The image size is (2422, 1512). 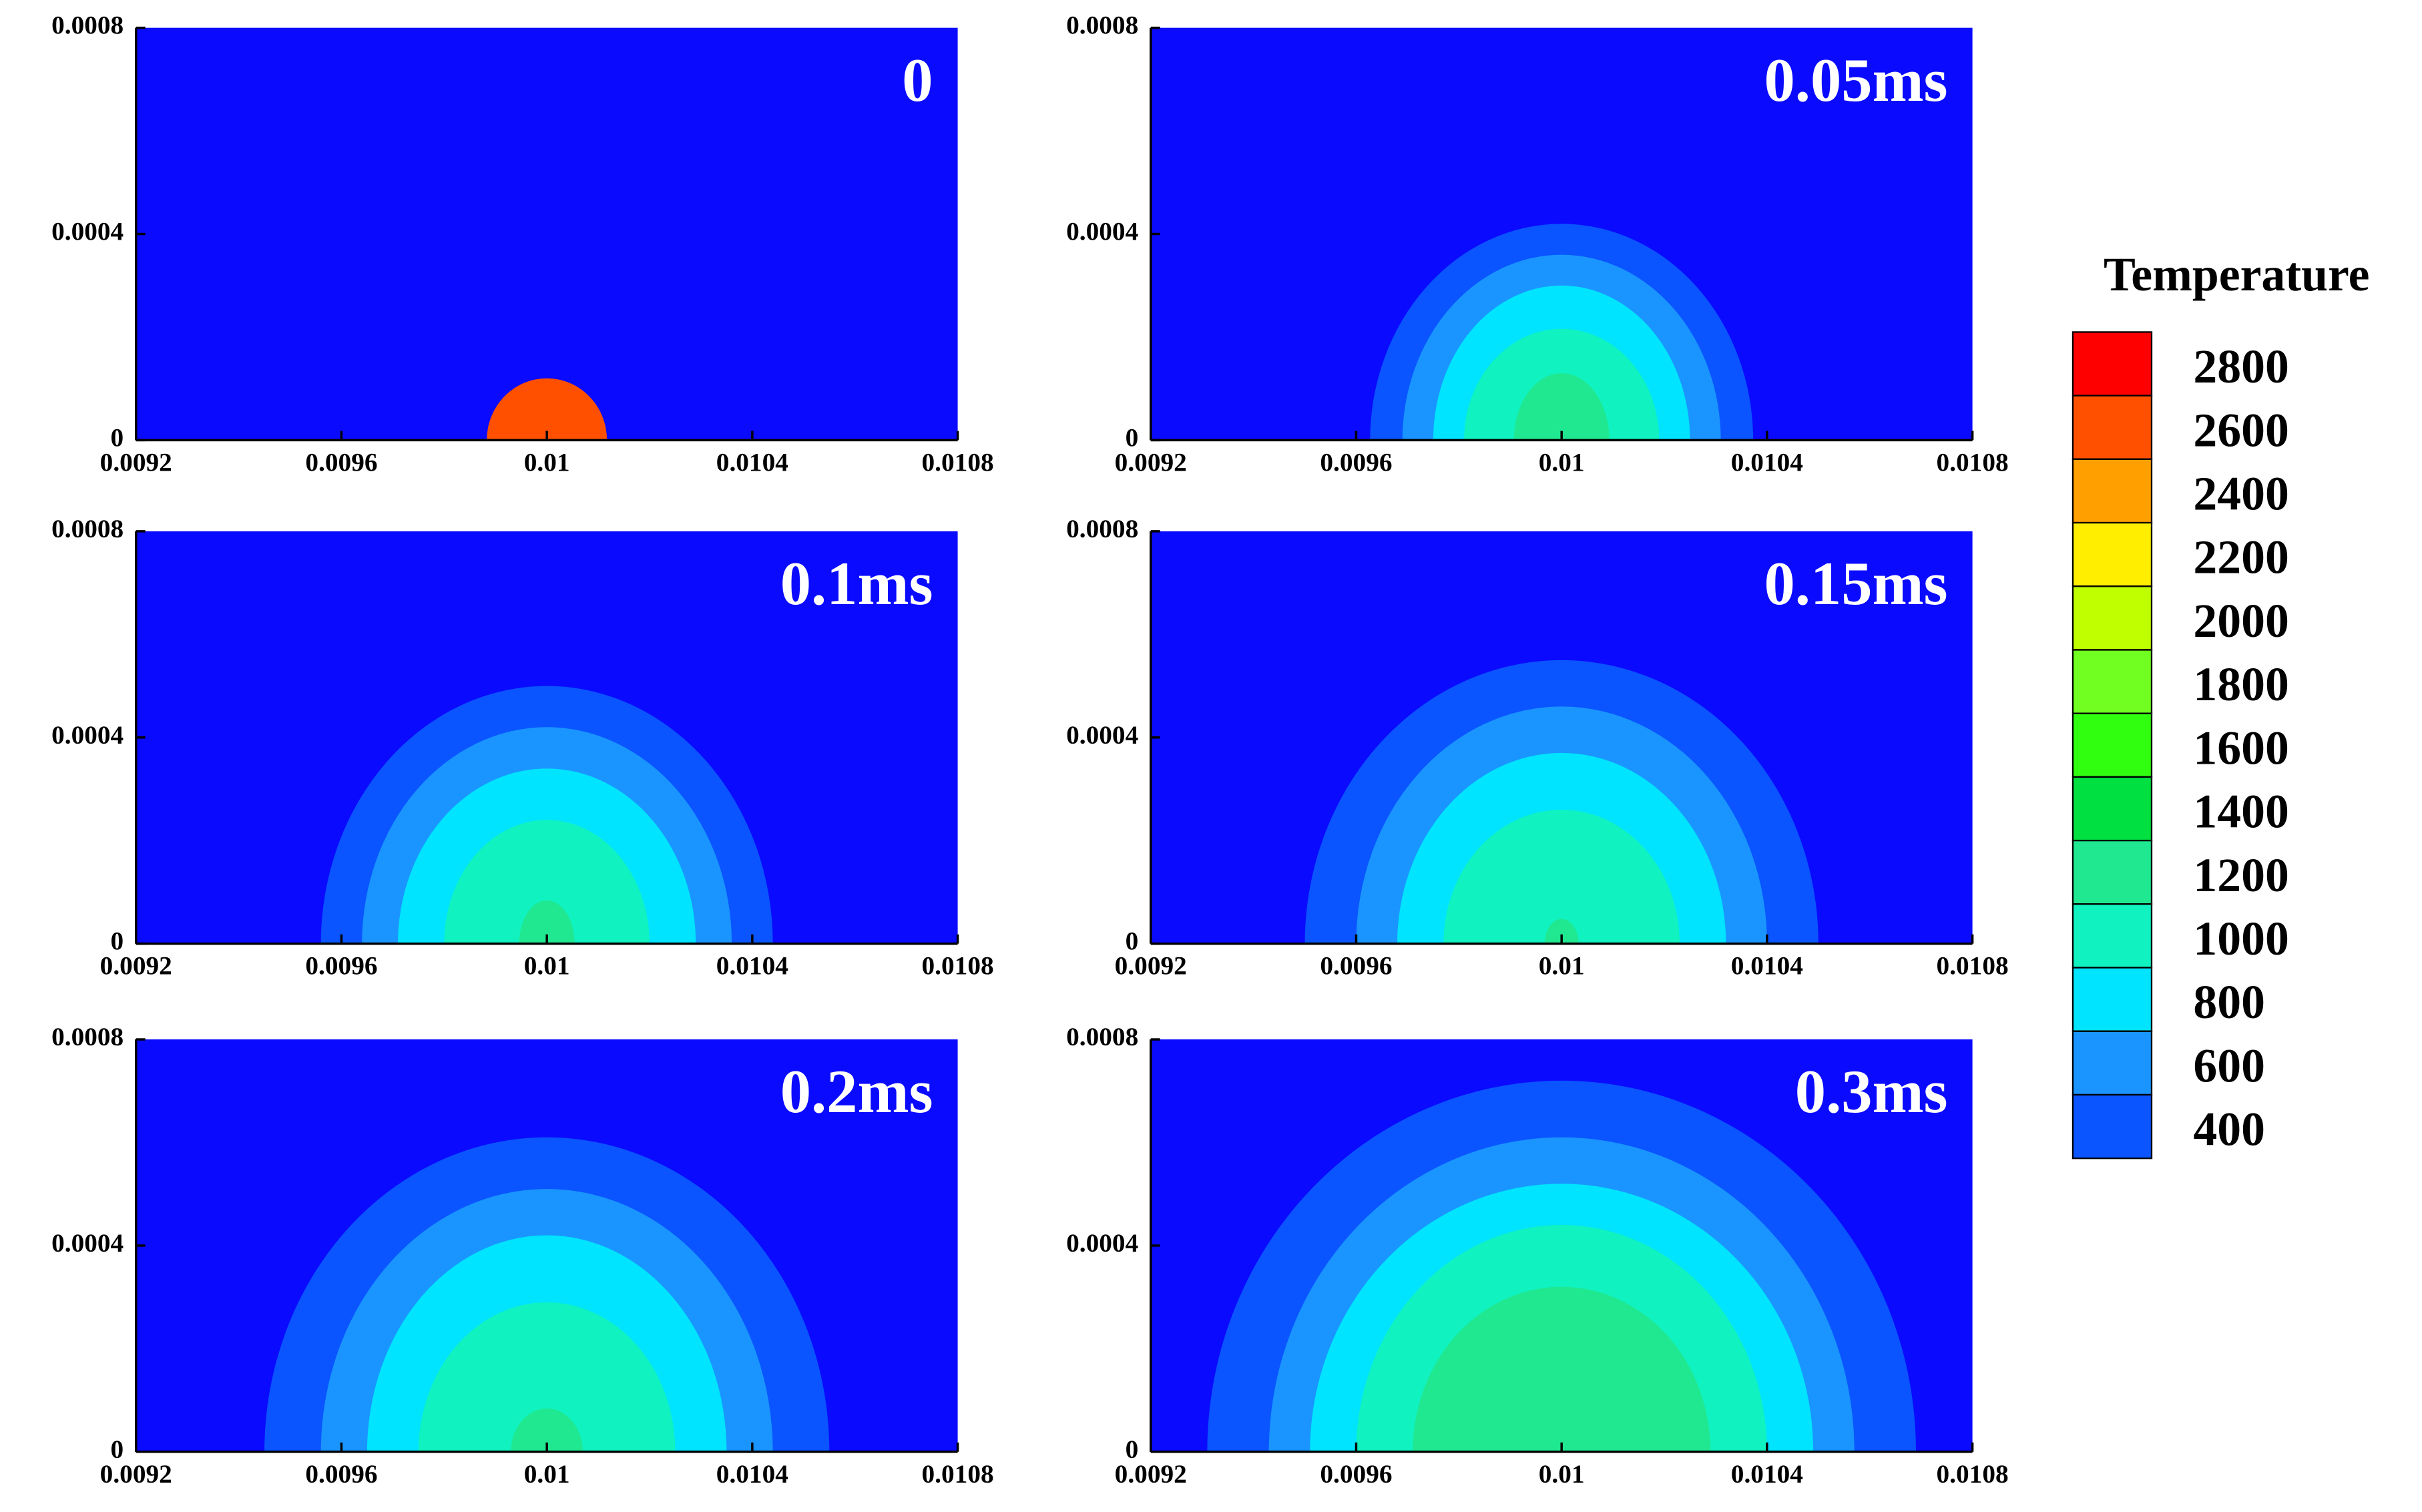 What do you see at coordinates (2229, 1065) in the screenshot?
I see `colorbar-label: 600` at bounding box center [2229, 1065].